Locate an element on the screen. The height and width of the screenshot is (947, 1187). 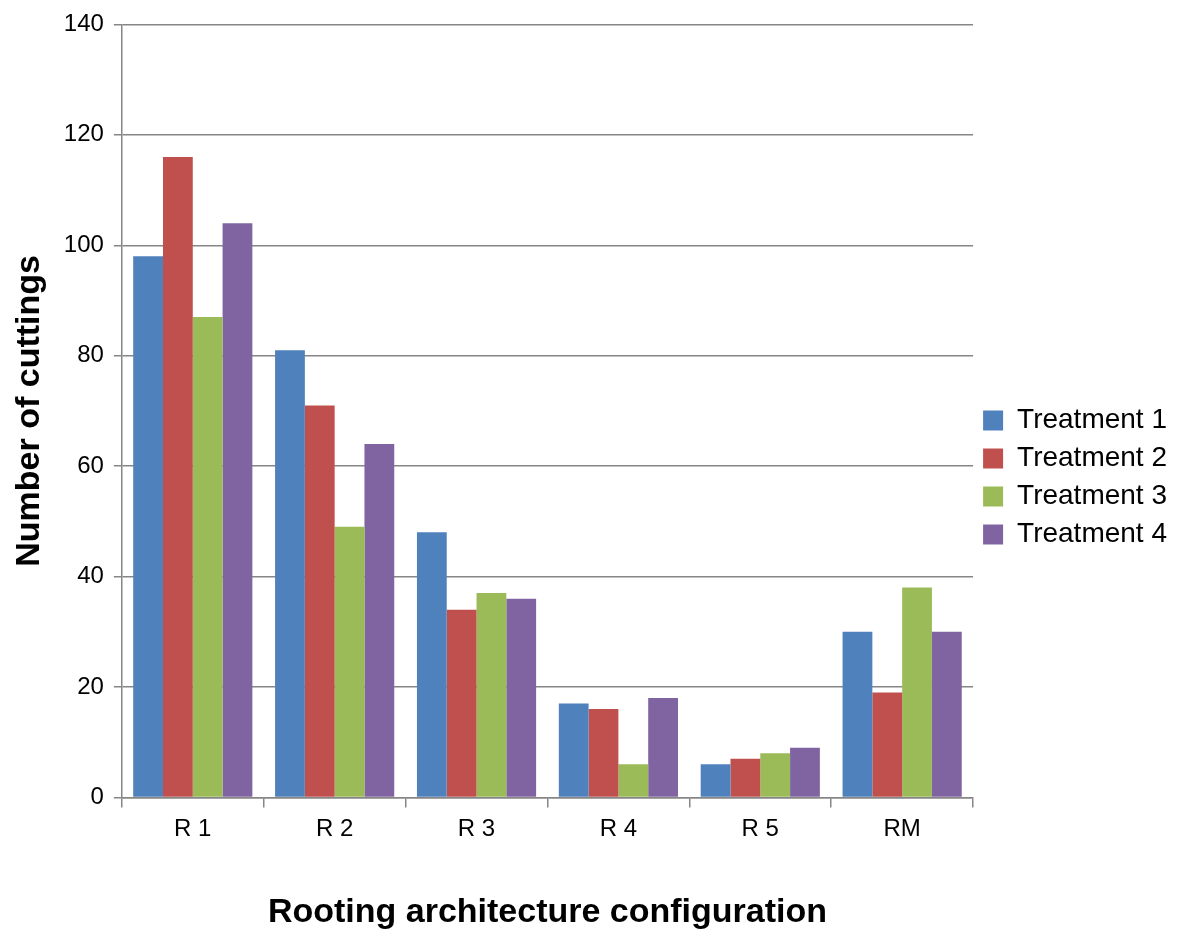
legend-label: Treatment 3 is located at coordinates (1092, 495).